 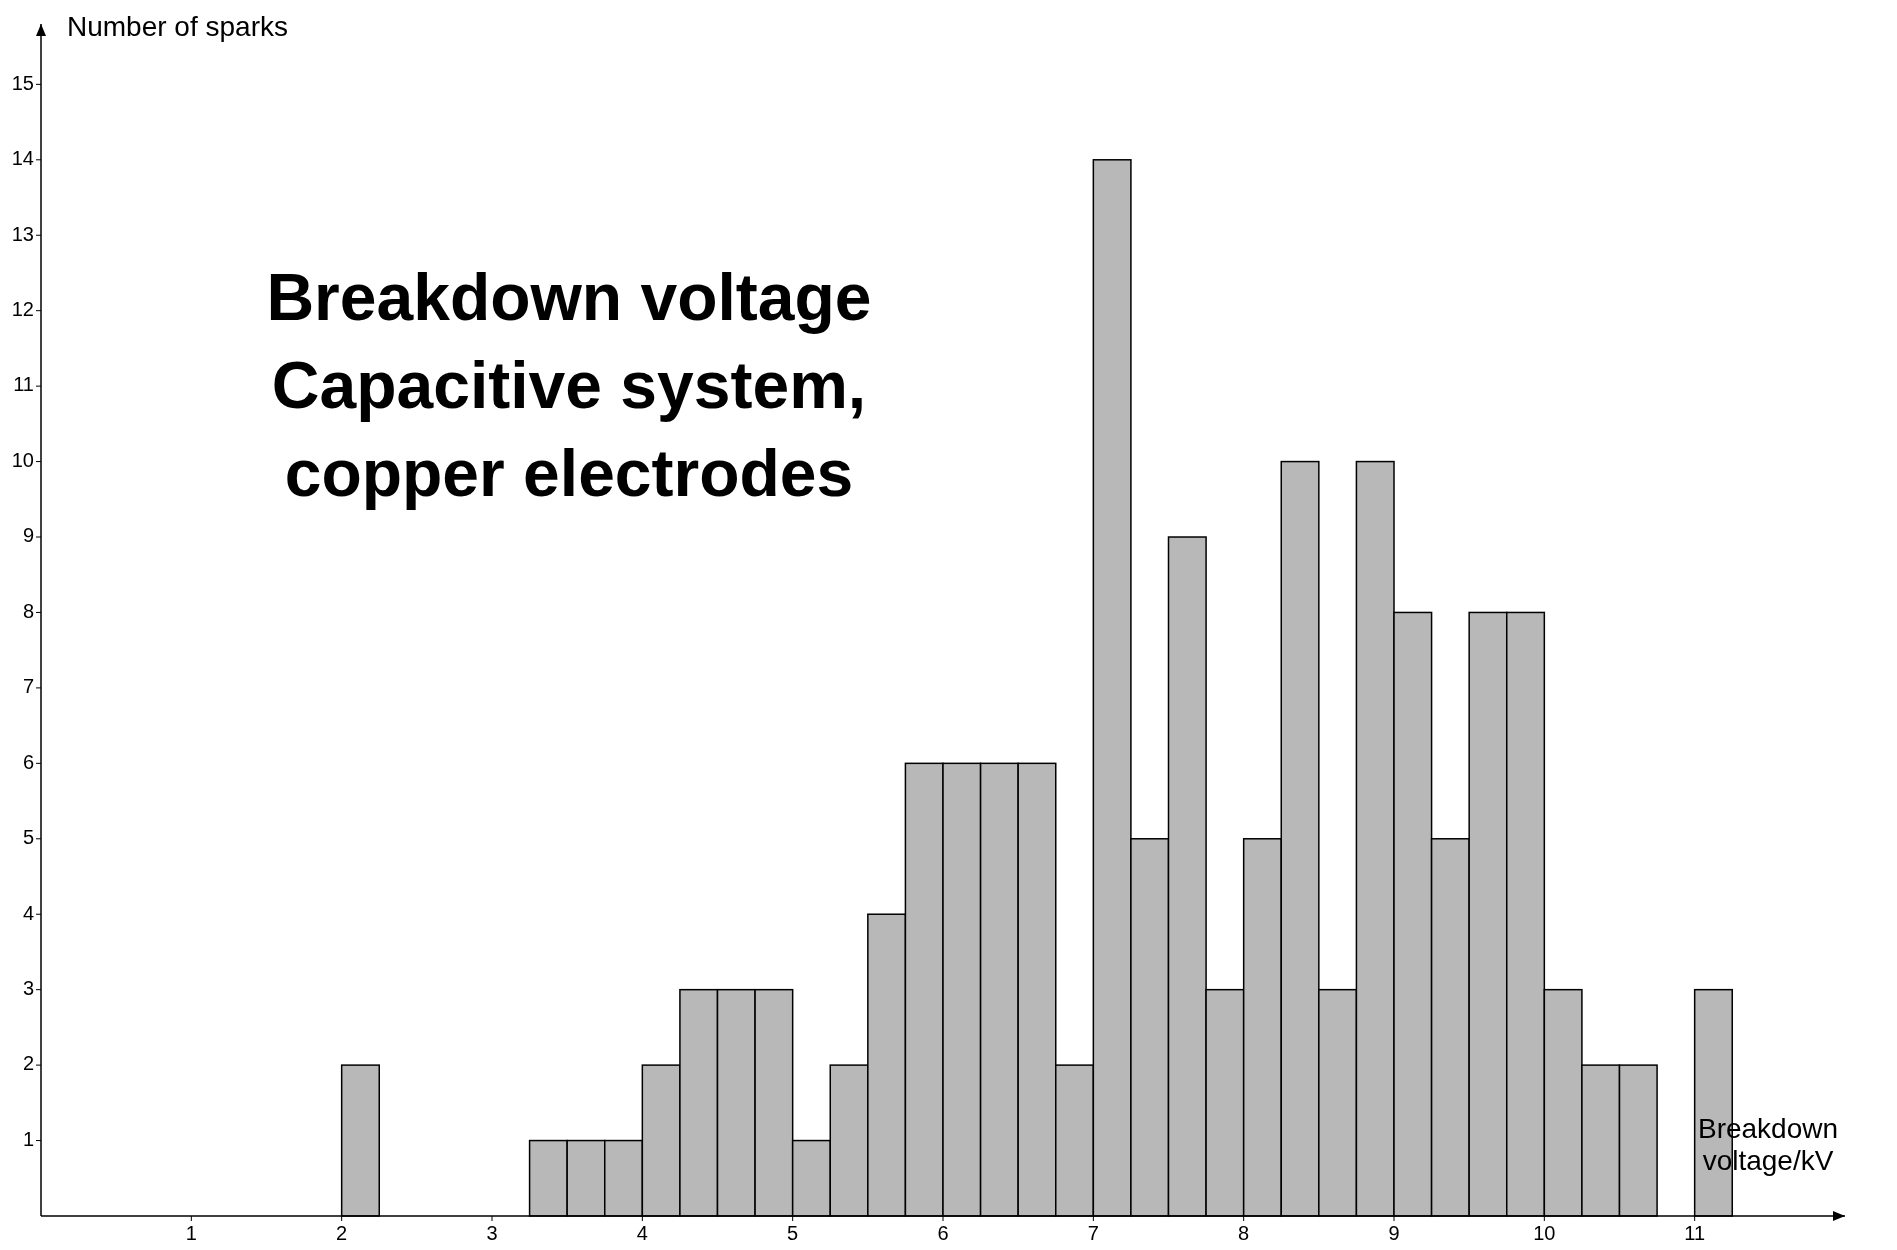 I want to click on x-tick-label: 7, so click(x=1093, y=1233).